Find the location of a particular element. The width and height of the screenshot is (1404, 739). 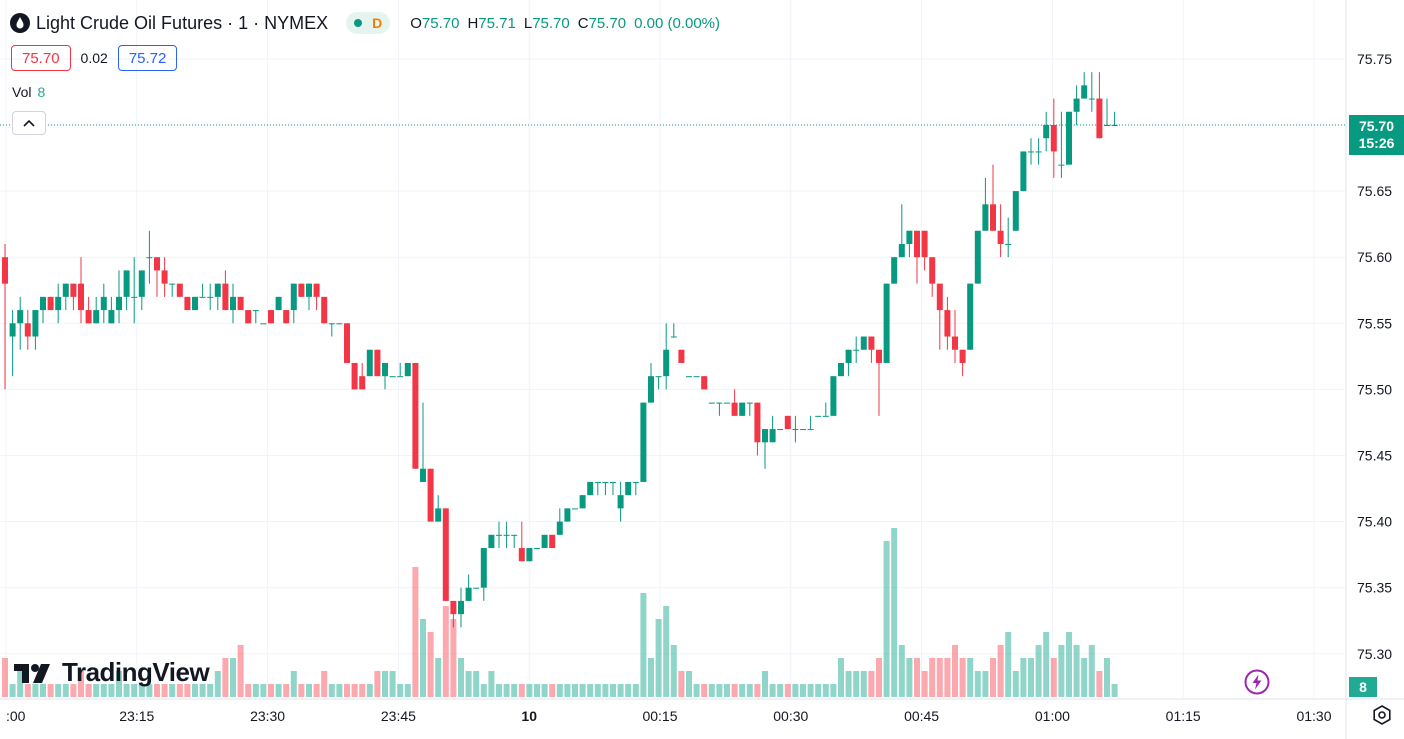

time-tick-8: 01:00 is located at coordinates (1052, 716).